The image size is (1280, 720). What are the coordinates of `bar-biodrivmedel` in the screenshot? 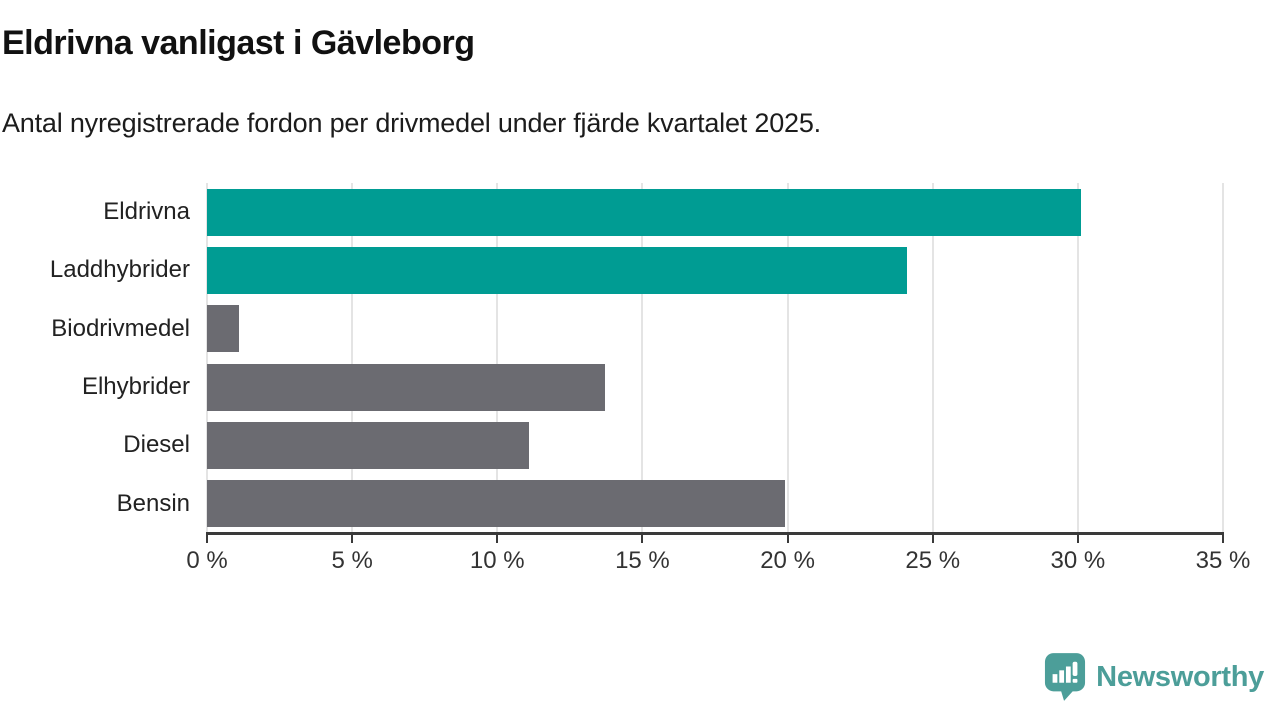 It's located at (223, 329).